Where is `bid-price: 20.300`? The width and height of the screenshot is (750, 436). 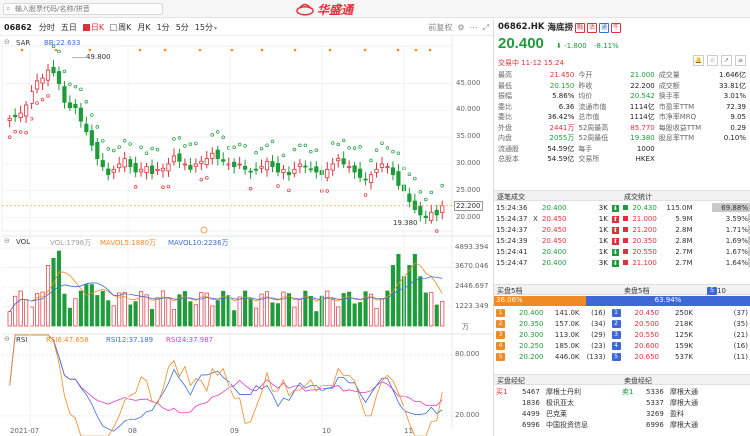
bid-price: 20.300 is located at coordinates (531, 334).